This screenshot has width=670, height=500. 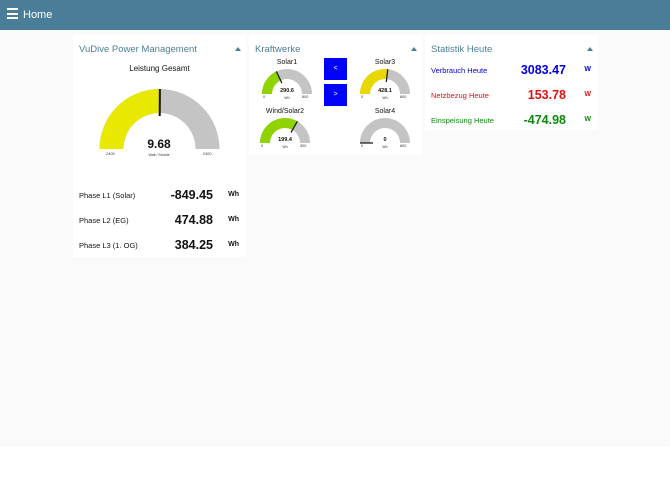 I want to click on phase-value: 474.88, so click(x=193, y=220).